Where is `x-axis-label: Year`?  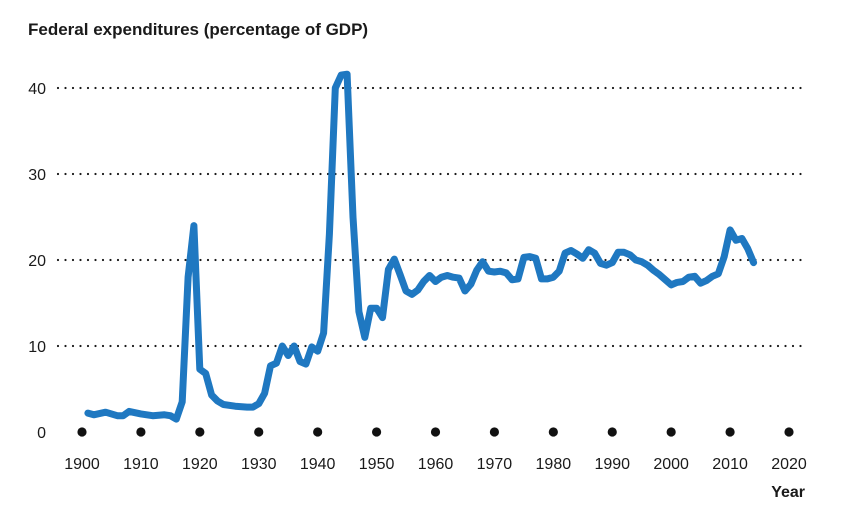 x-axis-label: Year is located at coordinates (788, 492).